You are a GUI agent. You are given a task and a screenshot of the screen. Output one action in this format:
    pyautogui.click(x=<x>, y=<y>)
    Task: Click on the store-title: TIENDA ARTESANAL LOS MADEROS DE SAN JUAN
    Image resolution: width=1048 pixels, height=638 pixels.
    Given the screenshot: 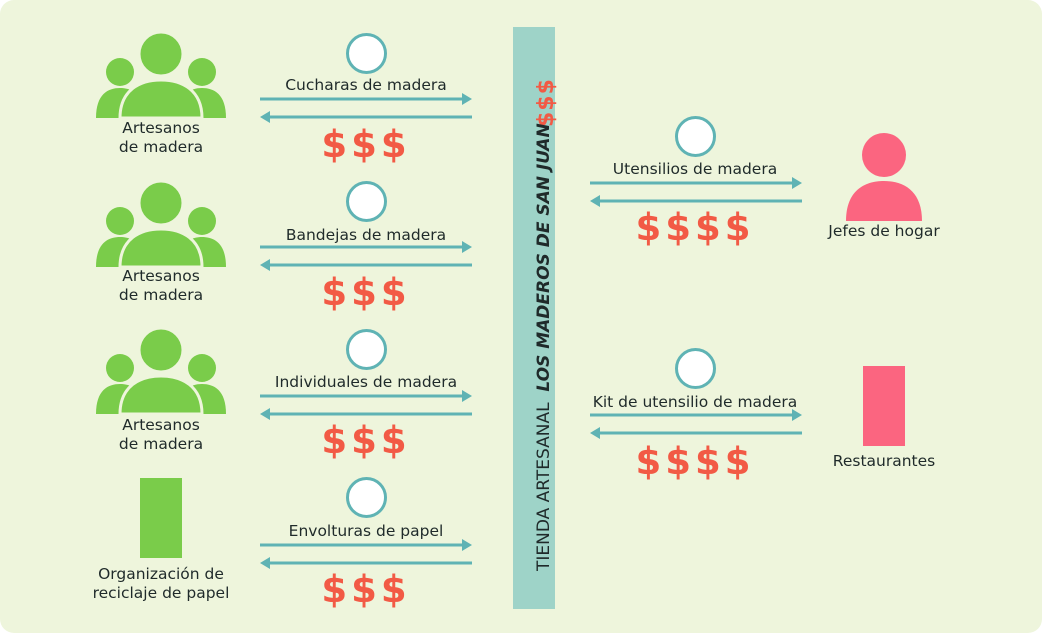 What is the action you would take?
    pyautogui.click(x=544, y=347)
    